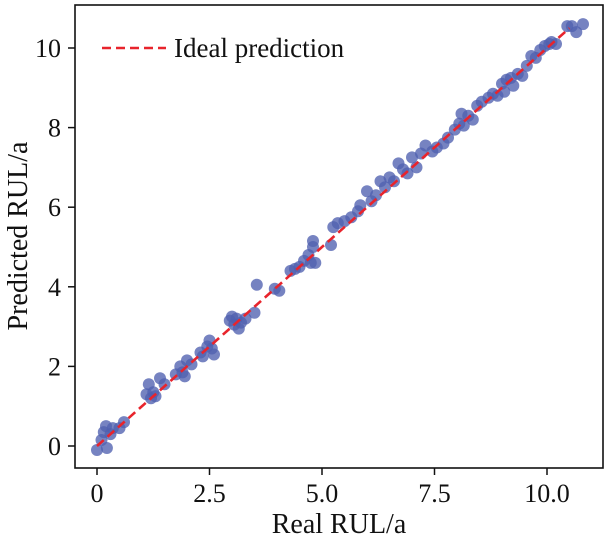 Image resolution: width=610 pixels, height=541 pixels. I want to click on y-tick-label: 4, so click(54, 287).